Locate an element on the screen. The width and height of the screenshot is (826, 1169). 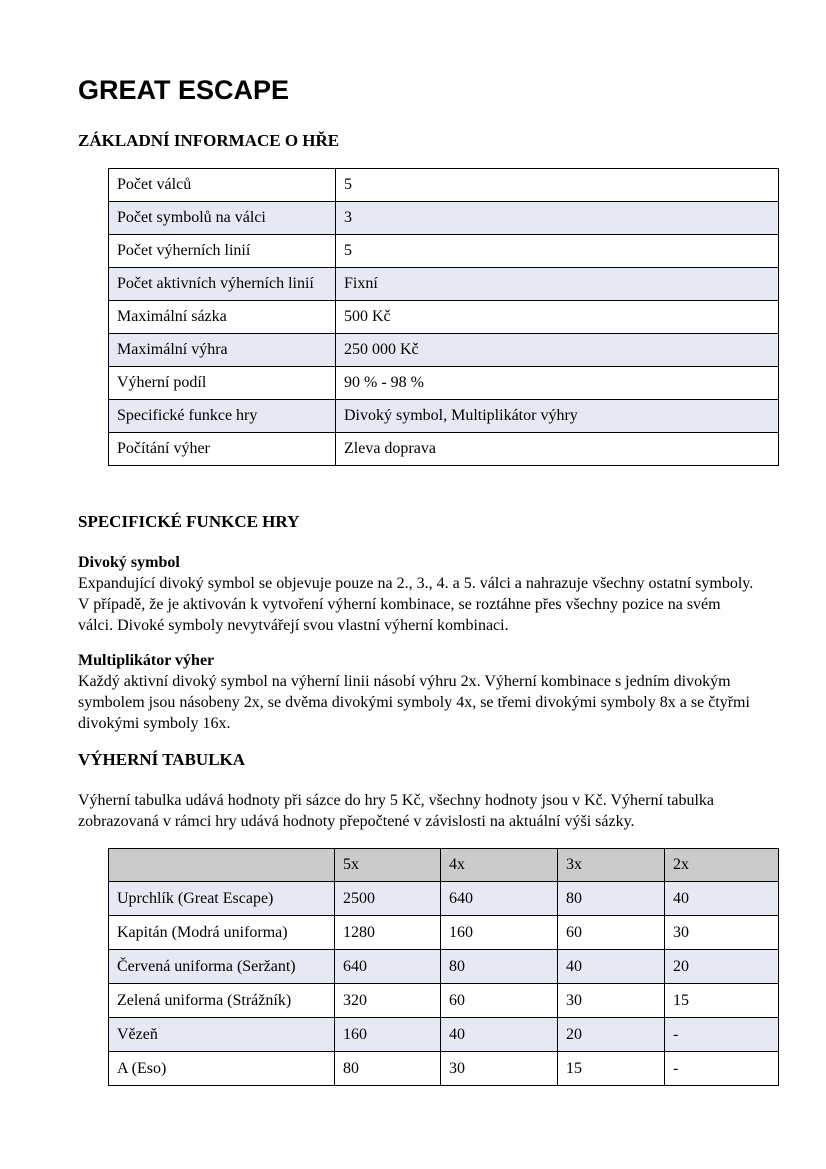
section-heading-specific-functions: SPECIFICKÉ FUNKCE HRY is located at coordinates (189, 521).